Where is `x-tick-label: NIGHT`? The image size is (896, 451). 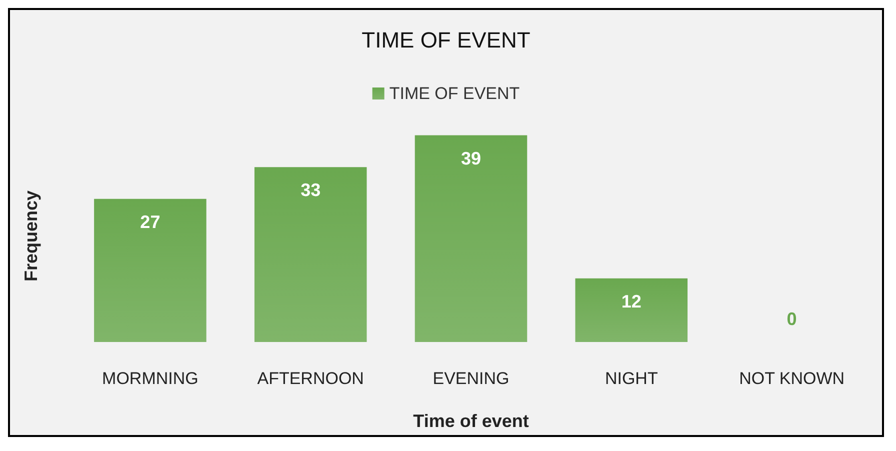
x-tick-label: NIGHT is located at coordinates (631, 378).